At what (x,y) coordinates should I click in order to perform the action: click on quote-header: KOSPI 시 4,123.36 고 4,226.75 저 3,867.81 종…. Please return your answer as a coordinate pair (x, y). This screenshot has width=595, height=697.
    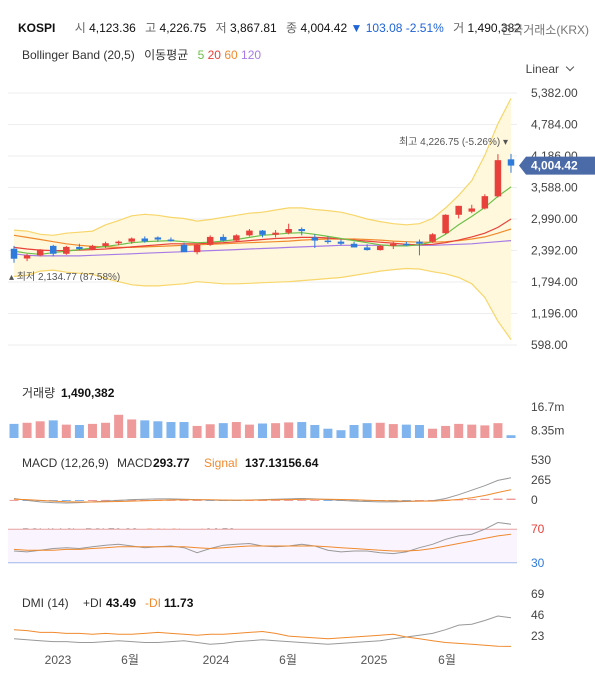
    Looking at the image, I should click on (269, 27).